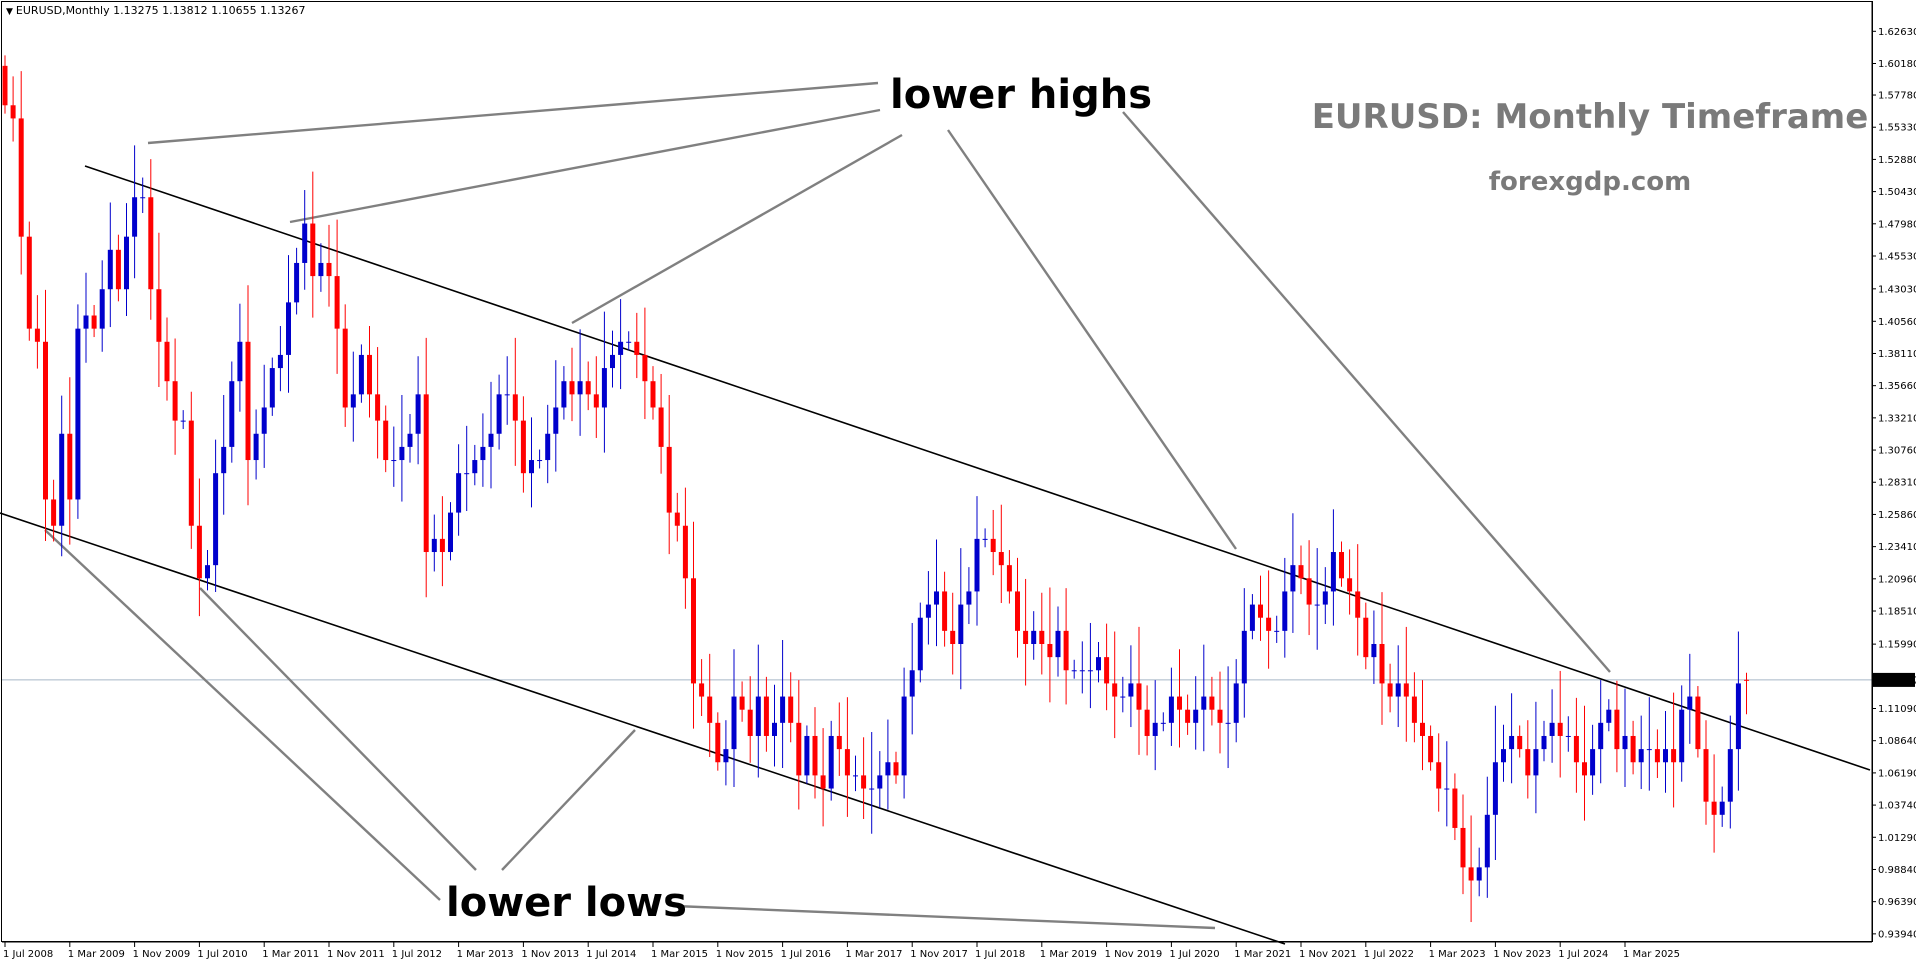 This screenshot has width=1916, height=964. What do you see at coordinates (9, 12) in the screenshot?
I see `dropdown-triangle-icon: ▼` at bounding box center [9, 12].